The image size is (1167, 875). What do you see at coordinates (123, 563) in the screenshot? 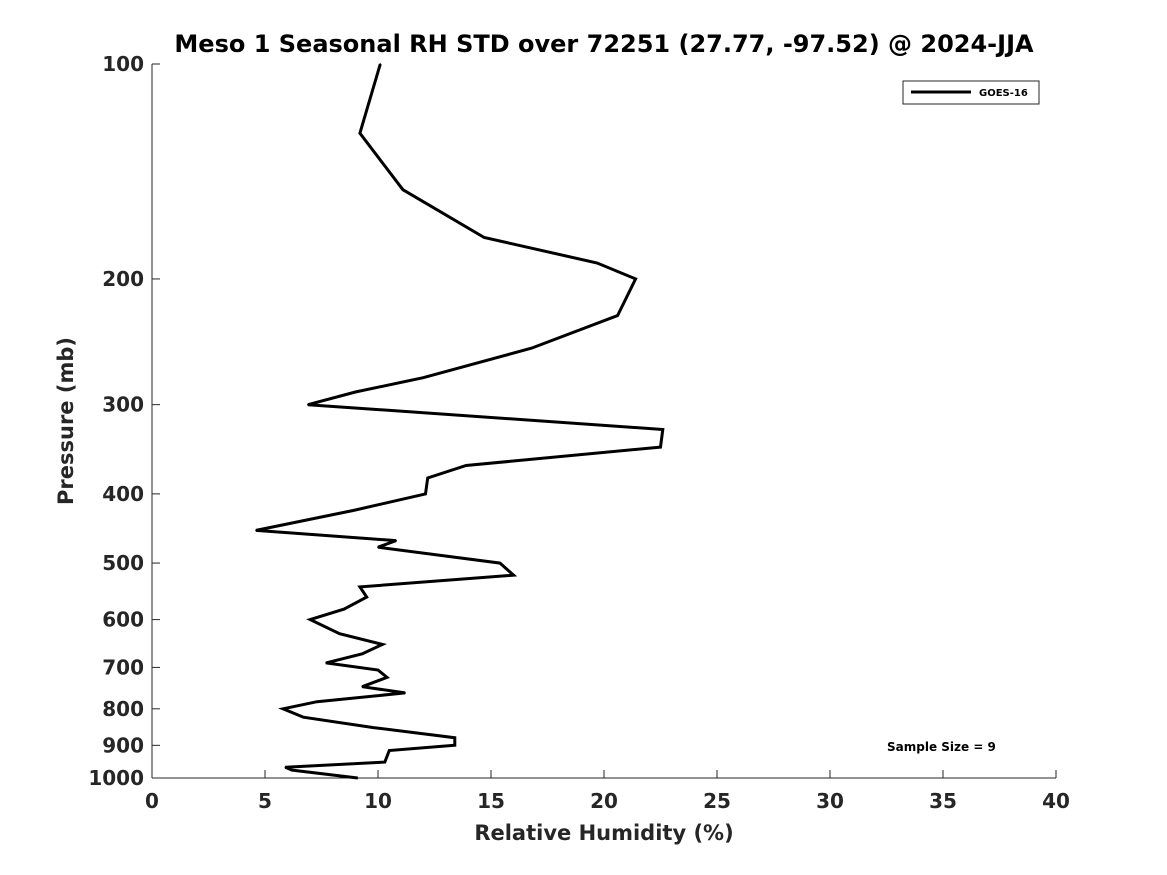
I see `y-tick-label: 500` at bounding box center [123, 563].